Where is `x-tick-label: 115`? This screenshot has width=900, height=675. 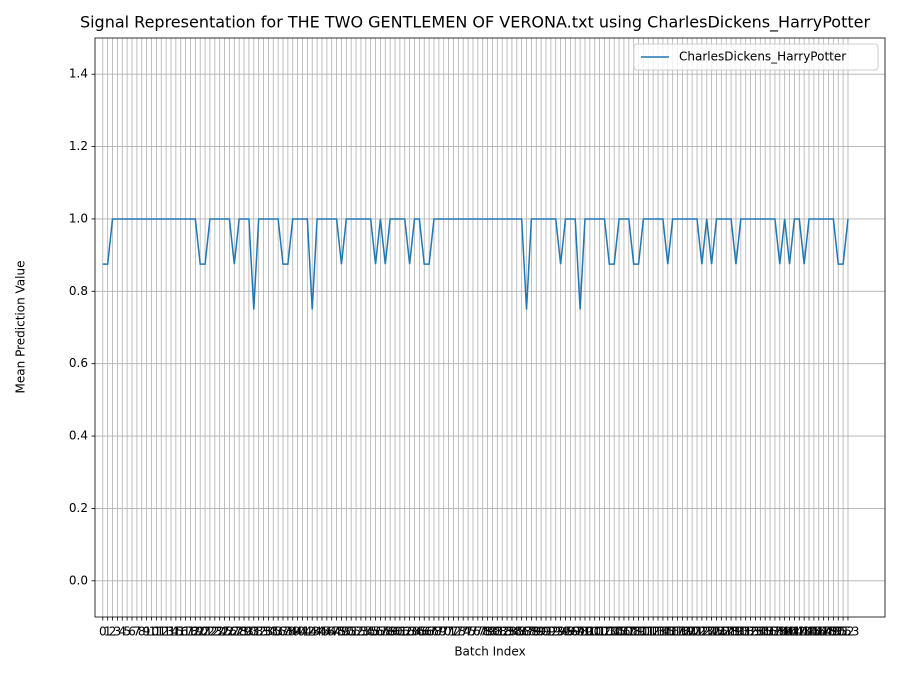
x-tick-label: 115 is located at coordinates (662, 632).